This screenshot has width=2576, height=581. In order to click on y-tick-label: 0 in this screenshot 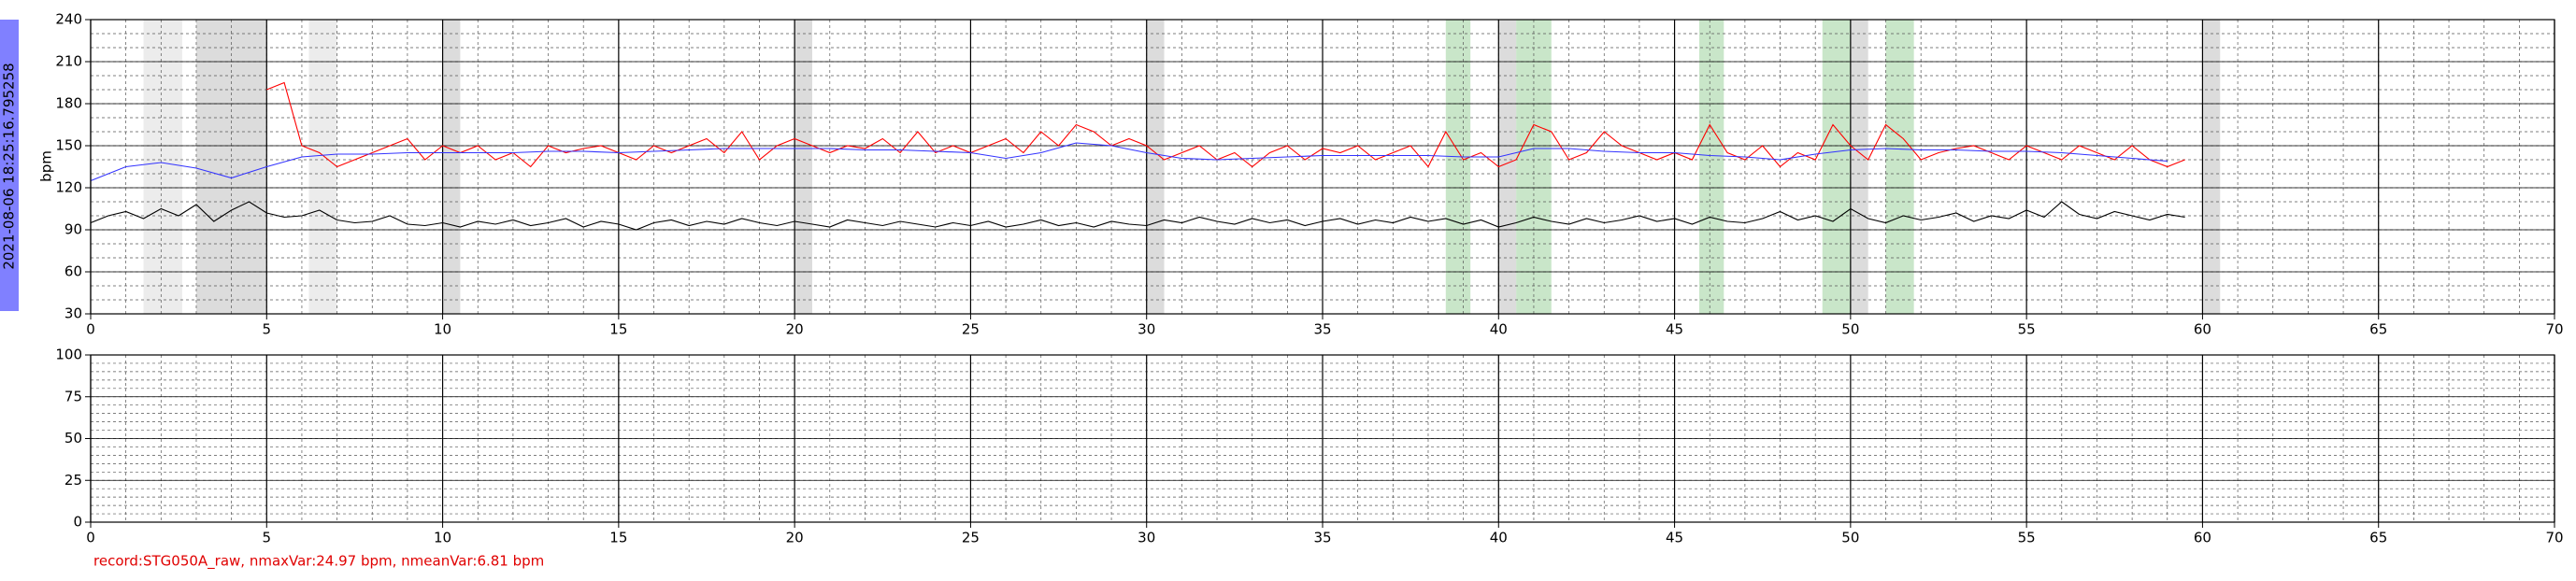, I will do `click(77, 522)`.